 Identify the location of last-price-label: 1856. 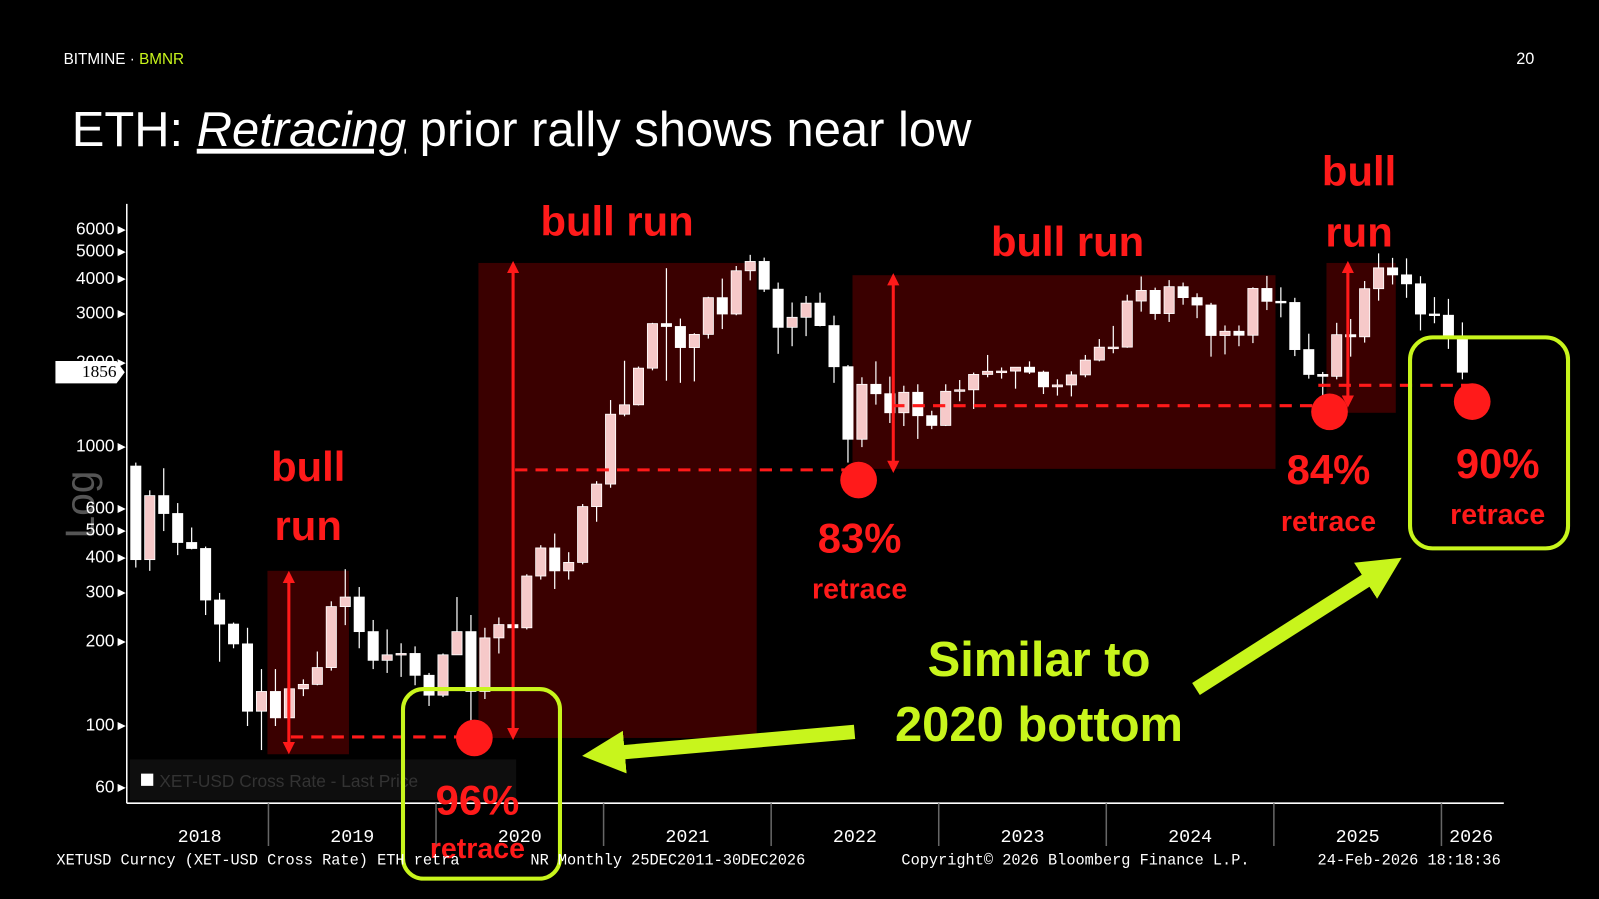
(99, 371).